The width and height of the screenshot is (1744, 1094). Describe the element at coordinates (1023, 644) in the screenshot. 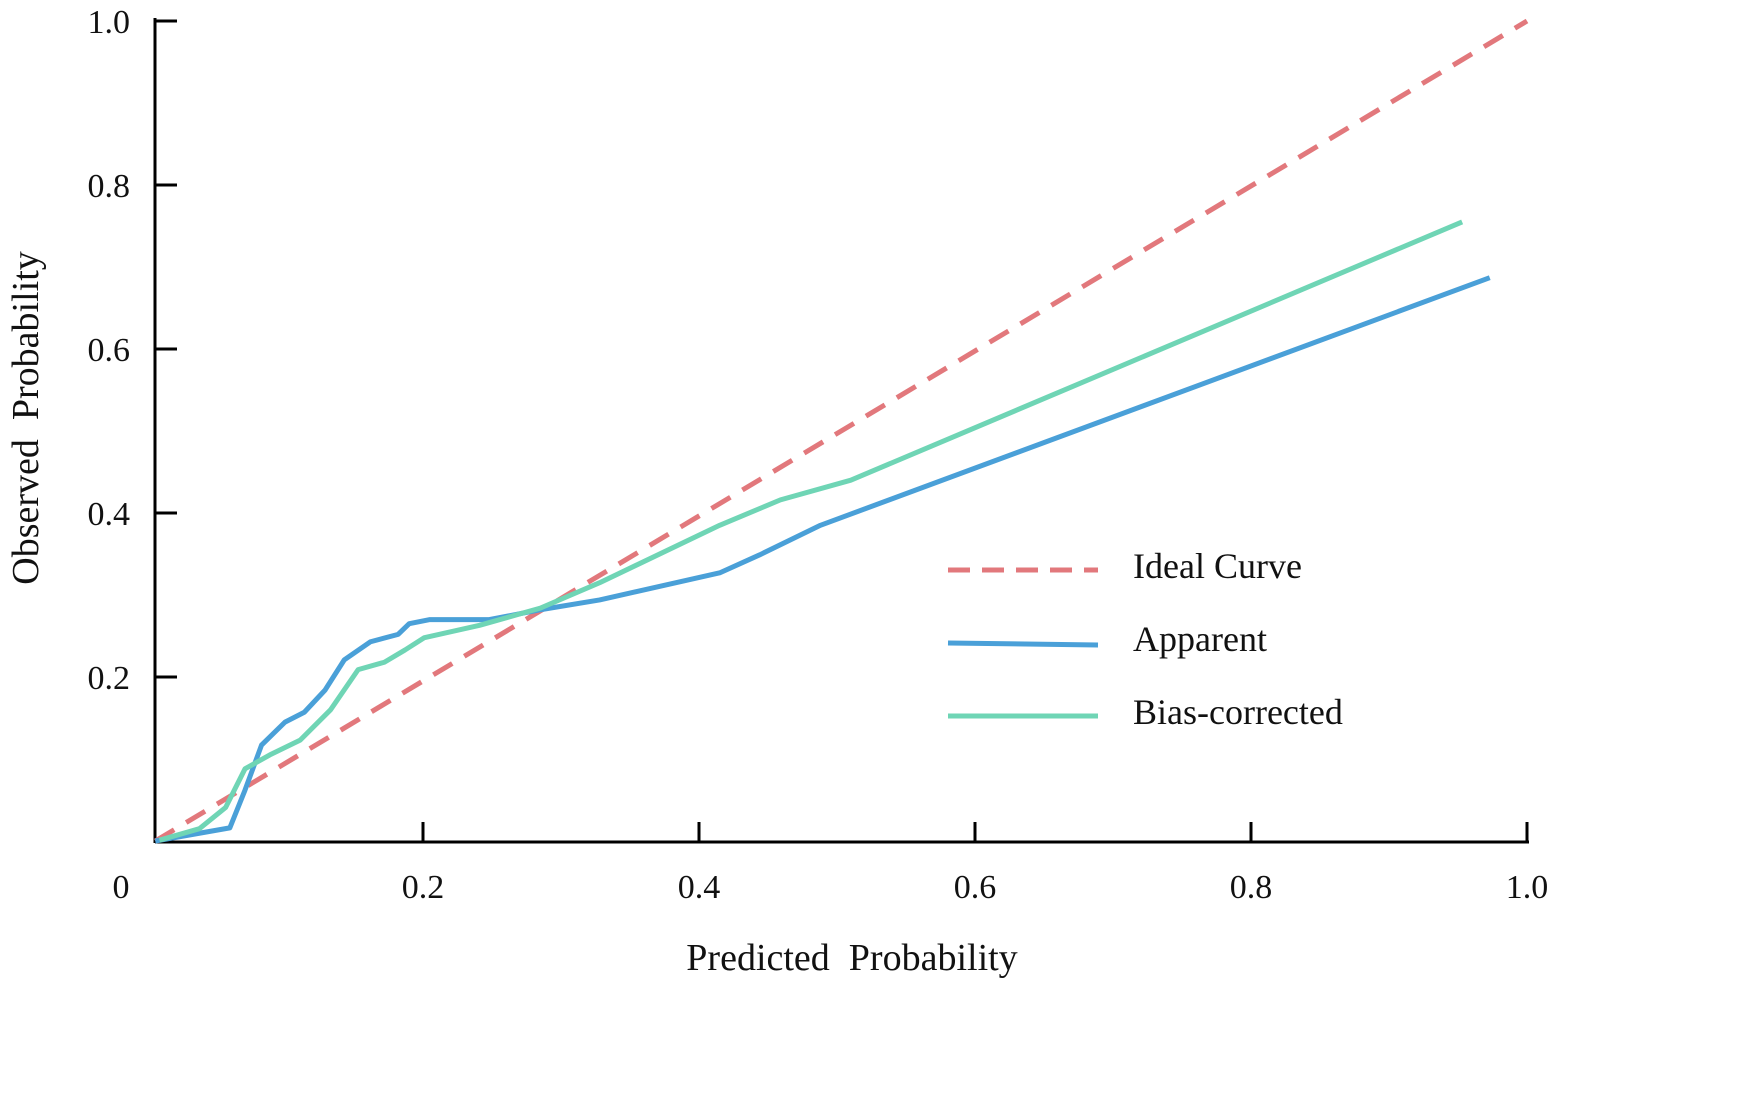

I see `legend-swatch` at that location.